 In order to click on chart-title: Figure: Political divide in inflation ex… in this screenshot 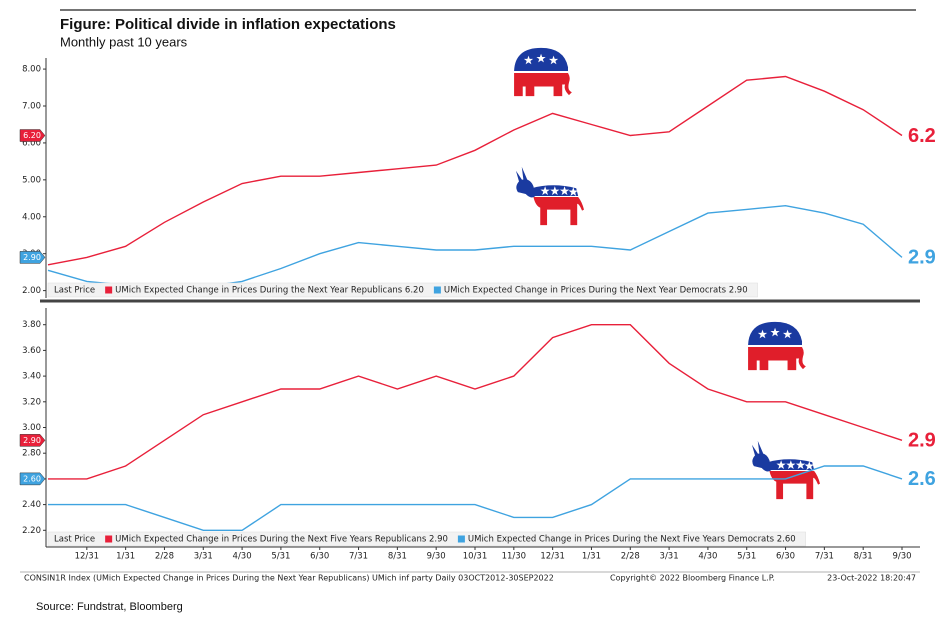, I will do `click(228, 24)`.